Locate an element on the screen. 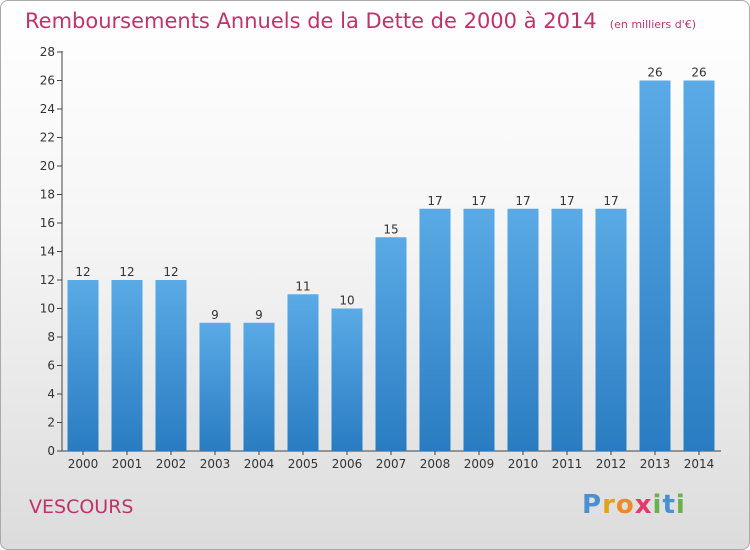 The width and height of the screenshot is (750, 550). x-tick-label: 2010 is located at coordinates (523, 464).